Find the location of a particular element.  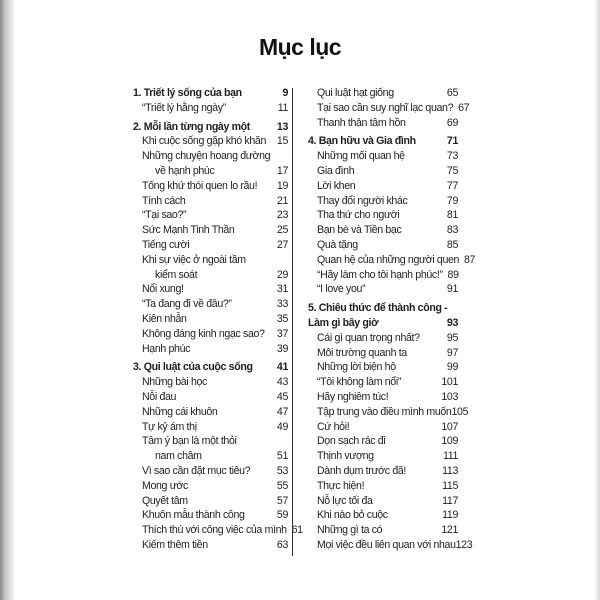

toc-entry: Tống khứ thói quen lo rầu! 19 is located at coordinates (210, 186).